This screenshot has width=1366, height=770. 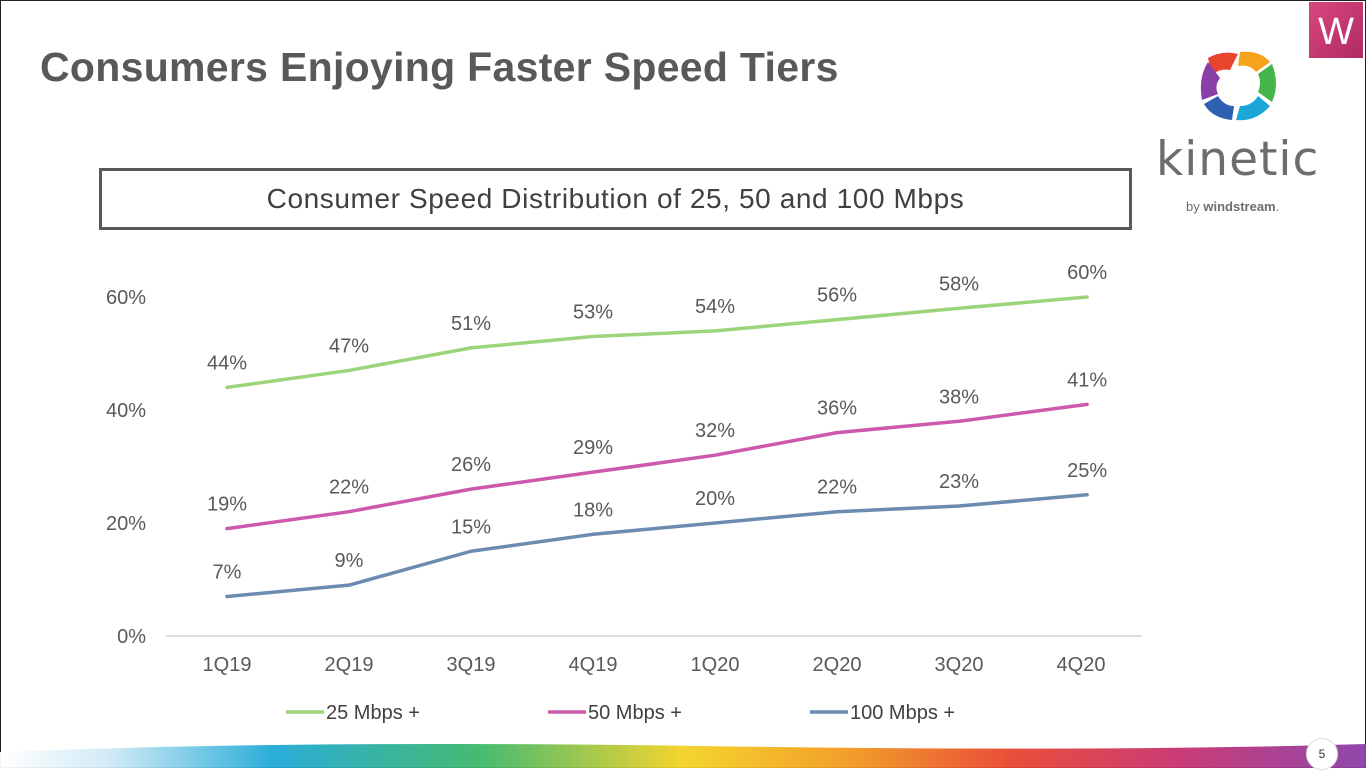 What do you see at coordinates (439, 67) in the screenshot?
I see `slide-title: Consumers Enjoying Faster Speed Tiers` at bounding box center [439, 67].